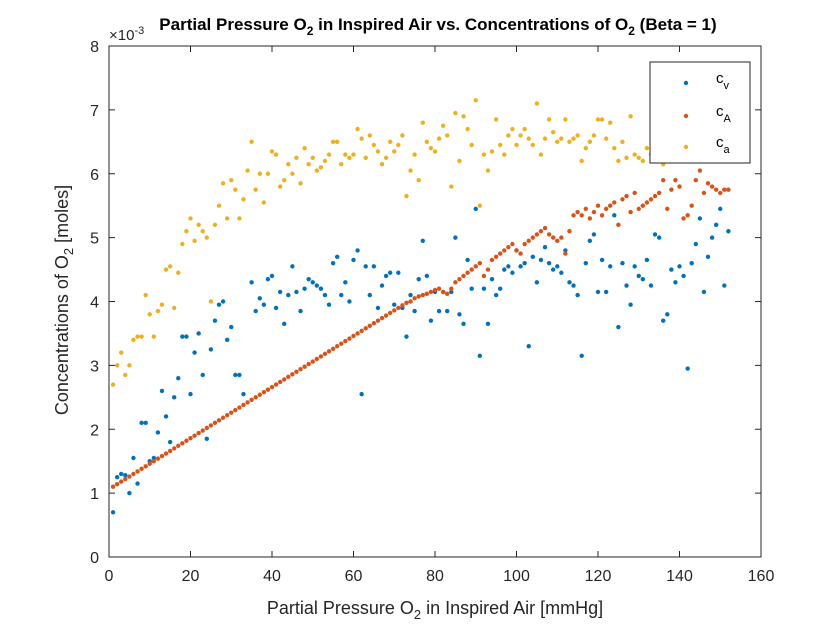 This screenshot has height=630, width=840. What do you see at coordinates (679, 576) in the screenshot?
I see `x-tick-label: 140` at bounding box center [679, 576].